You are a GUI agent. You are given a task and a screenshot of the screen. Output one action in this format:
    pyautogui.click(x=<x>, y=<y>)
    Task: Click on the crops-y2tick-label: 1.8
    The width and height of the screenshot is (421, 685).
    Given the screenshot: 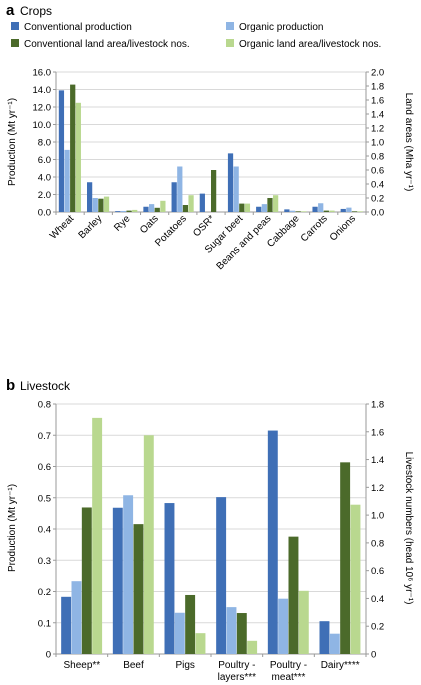 What is the action you would take?
    pyautogui.click(x=377, y=87)
    